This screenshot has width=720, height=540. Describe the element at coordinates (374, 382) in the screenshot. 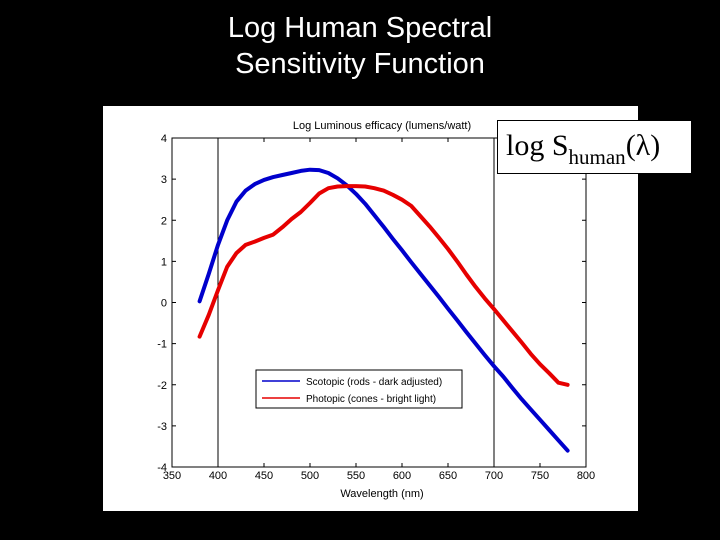

I see `legend-label-scotopic: Scotopic (rods - dark adjusted)` at that location.